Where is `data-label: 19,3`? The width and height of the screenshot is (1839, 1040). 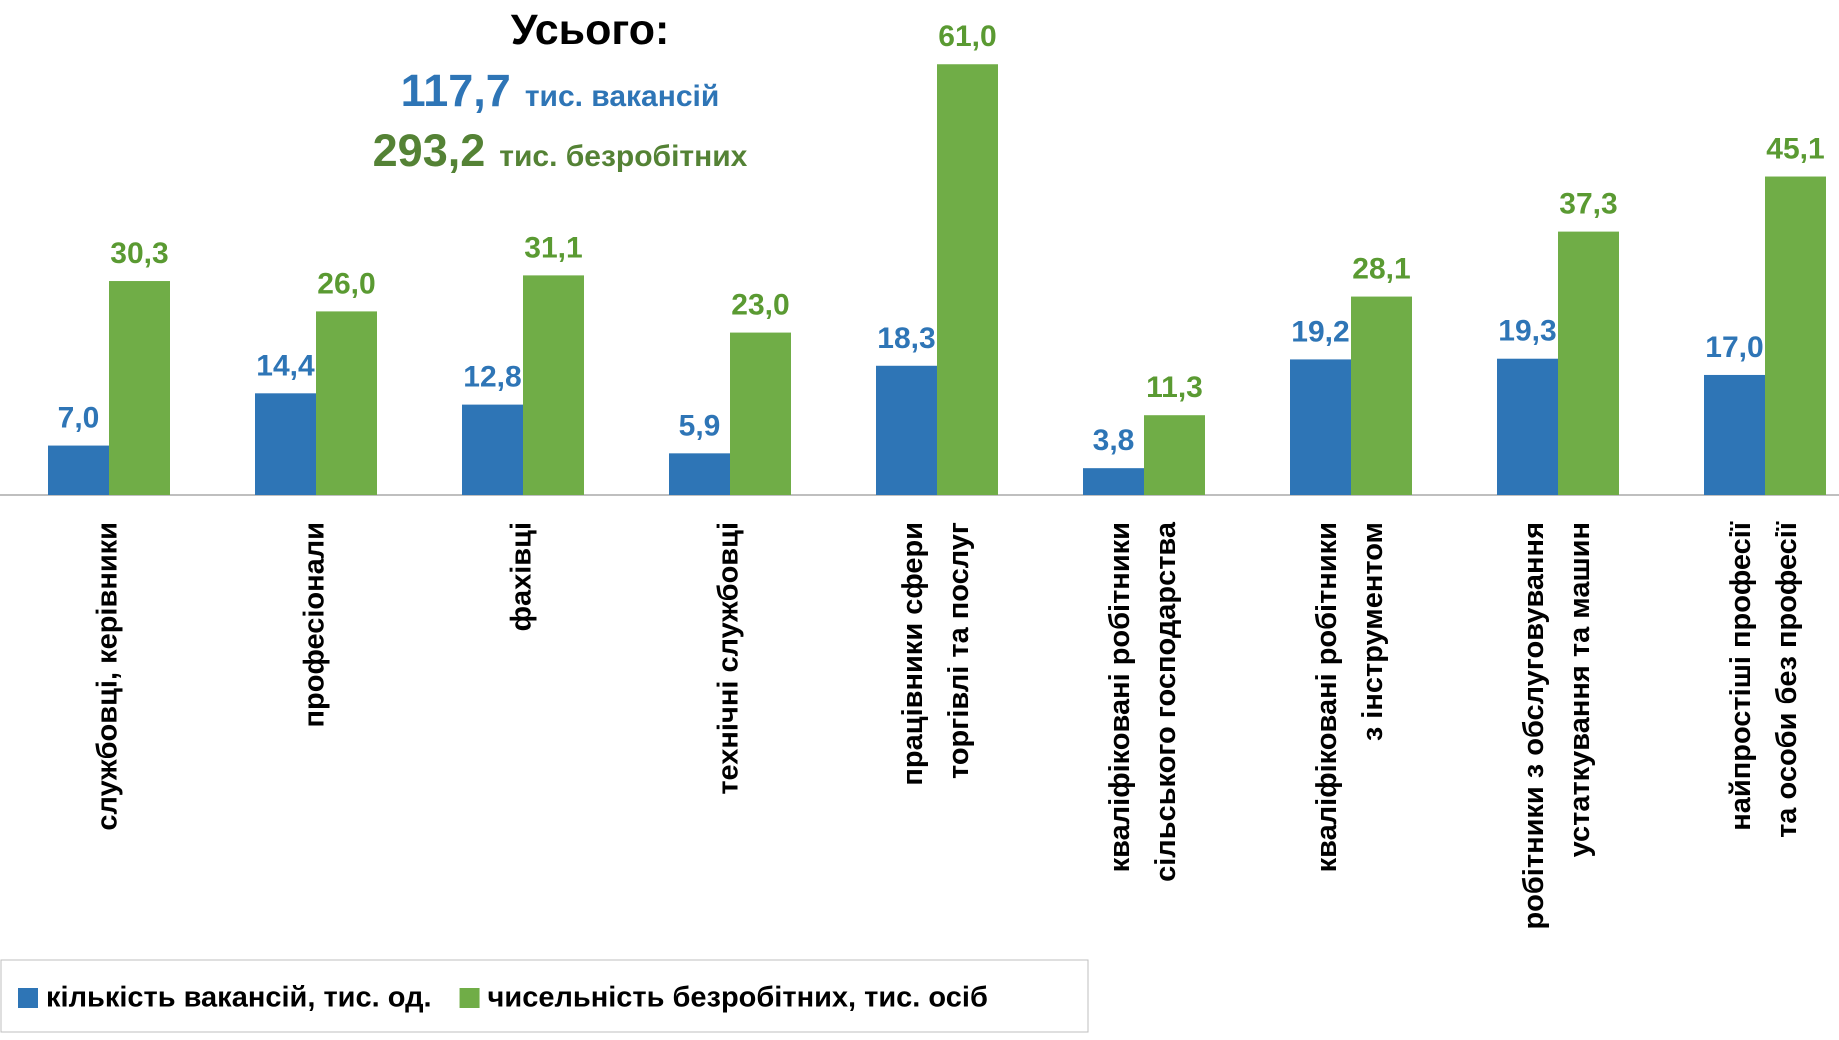 data-label: 19,3 is located at coordinates (1527, 331).